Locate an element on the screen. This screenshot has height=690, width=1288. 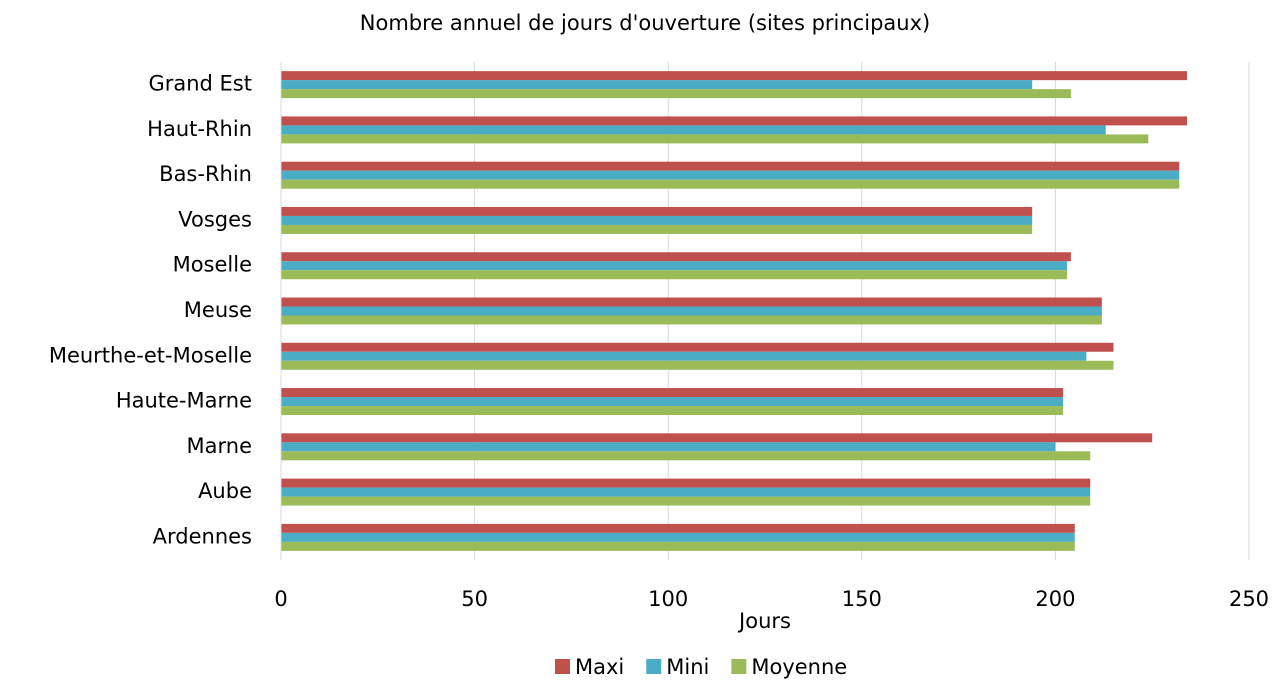
x-tick-label: 250 is located at coordinates (1249, 599).